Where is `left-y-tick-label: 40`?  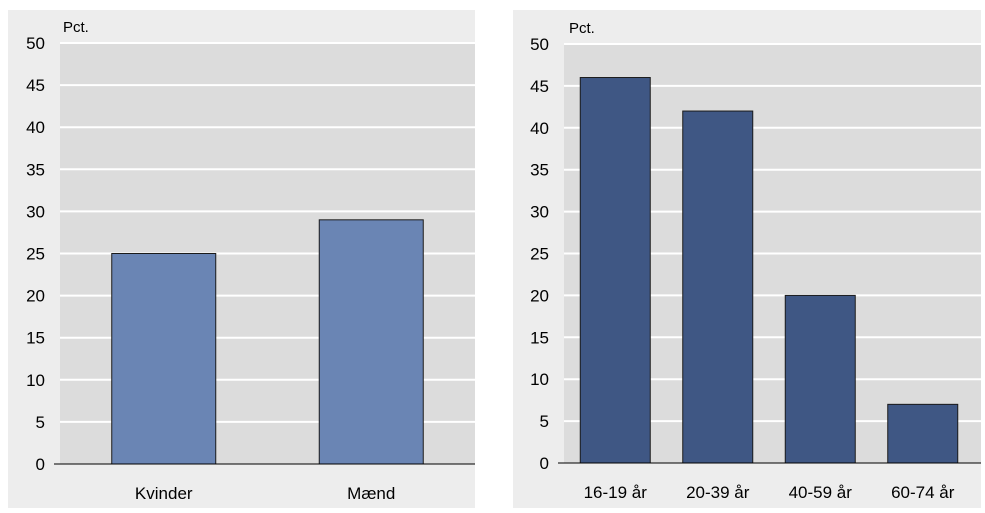 left-y-tick-label: 40 is located at coordinates (35, 127).